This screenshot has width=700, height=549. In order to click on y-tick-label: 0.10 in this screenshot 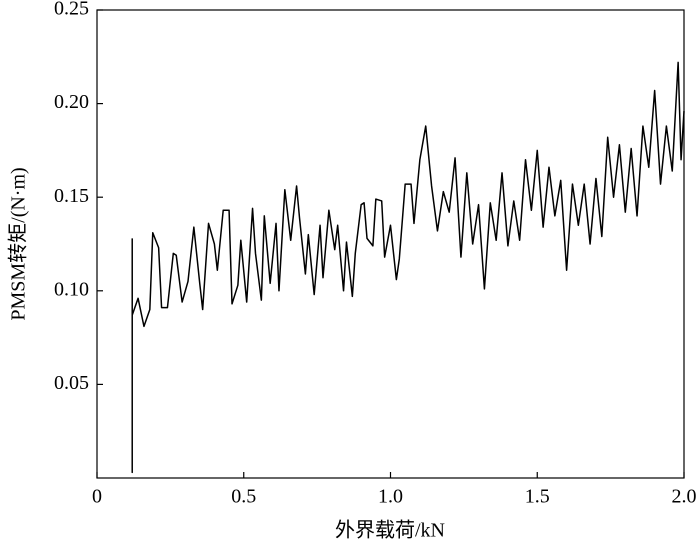, I will do `click(71, 289)`.